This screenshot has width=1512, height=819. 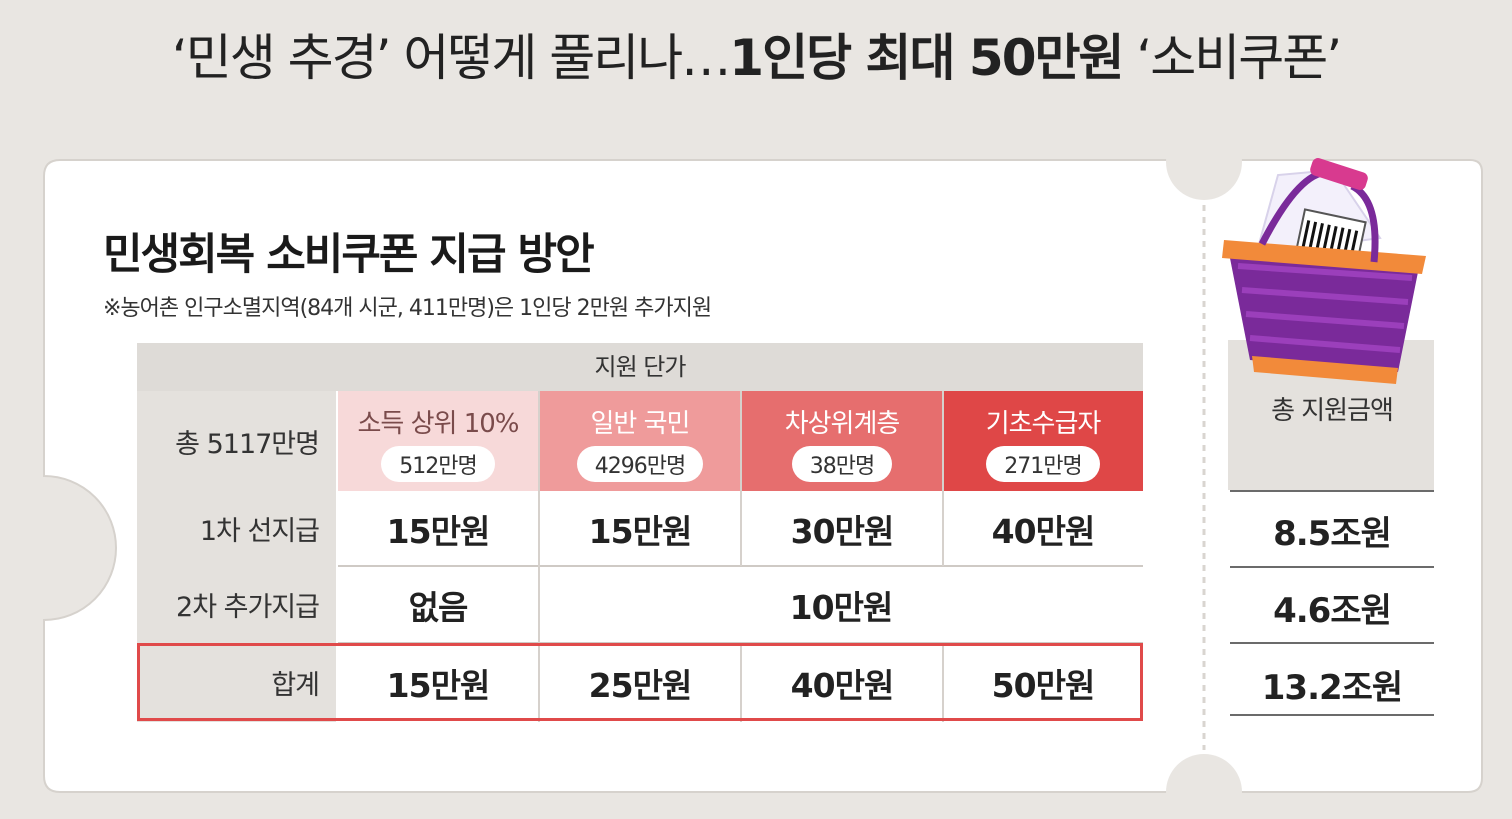 What do you see at coordinates (842, 423) in the screenshot?
I see `group-name: 차상위계층` at bounding box center [842, 423].